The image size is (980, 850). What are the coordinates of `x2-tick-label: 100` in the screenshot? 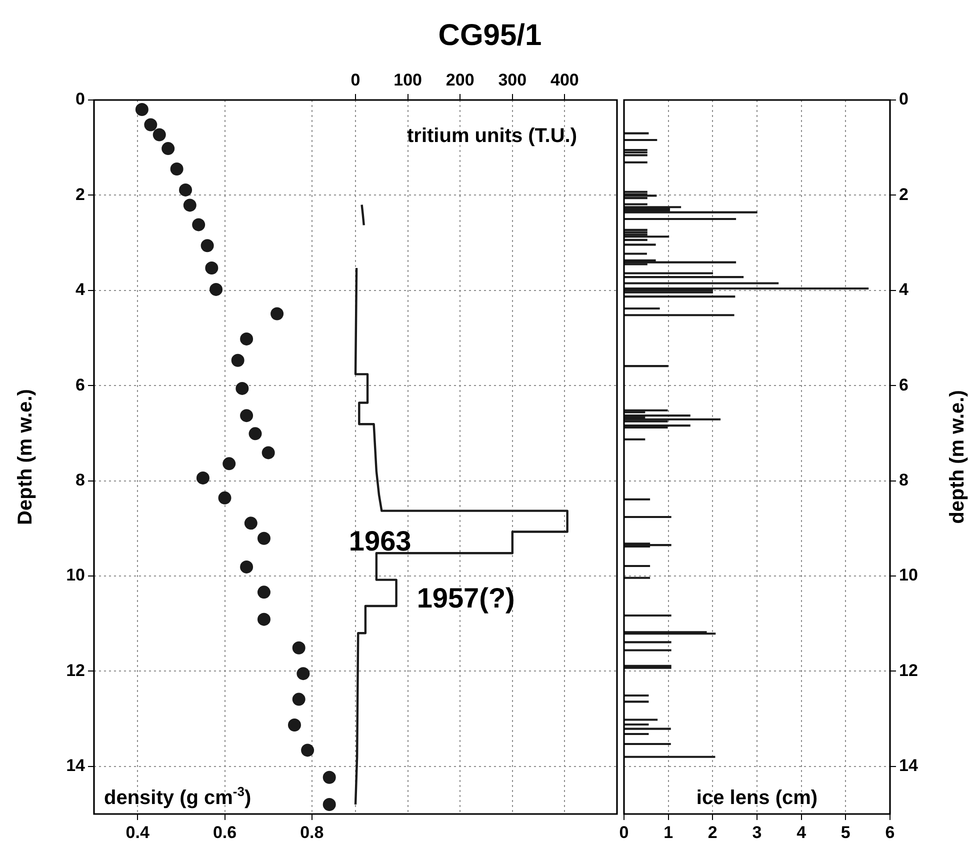 It's located at (408, 80).